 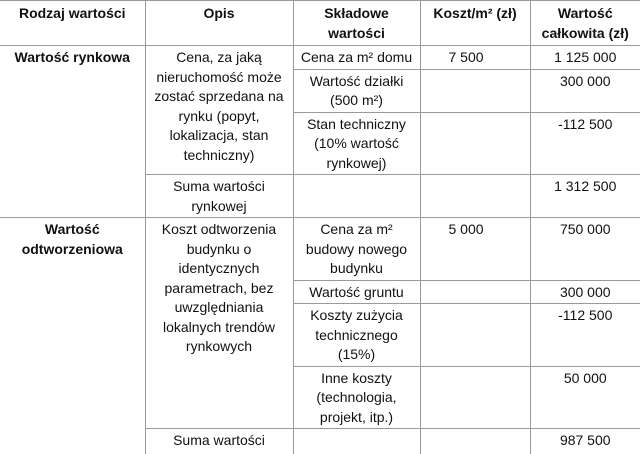 I want to click on sum-row: Suma wartości rynkowej 1 312 500, so click(x=320, y=196).